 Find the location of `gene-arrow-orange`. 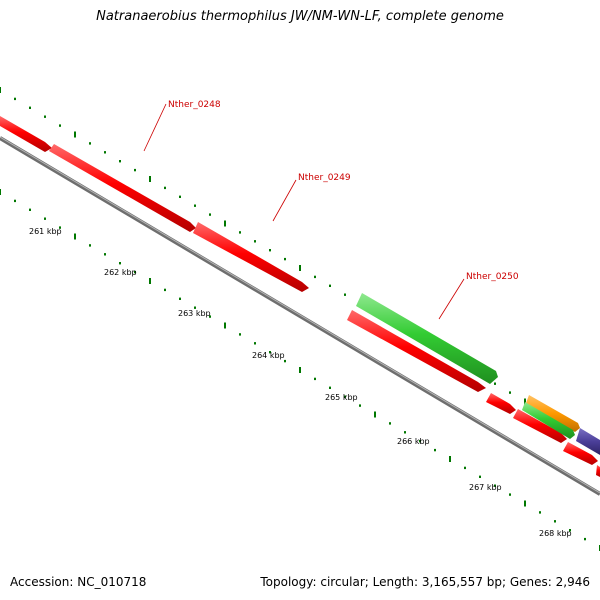

gene-arrow-orange is located at coordinates (553, 413).